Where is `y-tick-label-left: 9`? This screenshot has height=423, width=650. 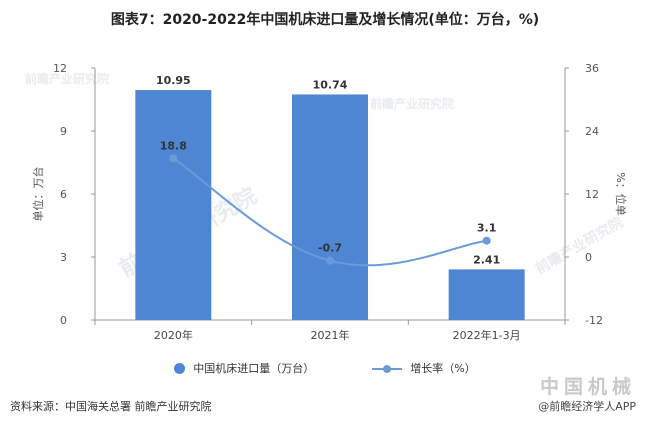 y-tick-label-left: 9 is located at coordinates (63, 131).